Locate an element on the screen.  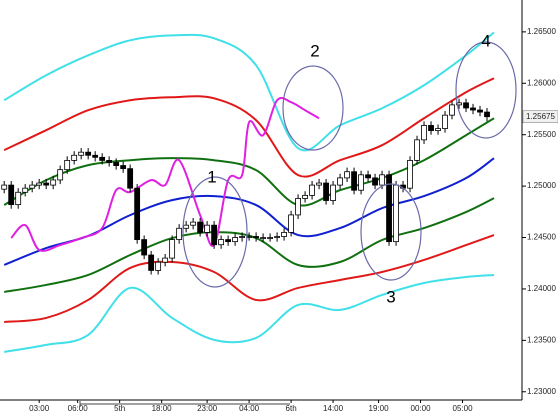
x-tick-label: 18:00 is located at coordinates (162, 408).